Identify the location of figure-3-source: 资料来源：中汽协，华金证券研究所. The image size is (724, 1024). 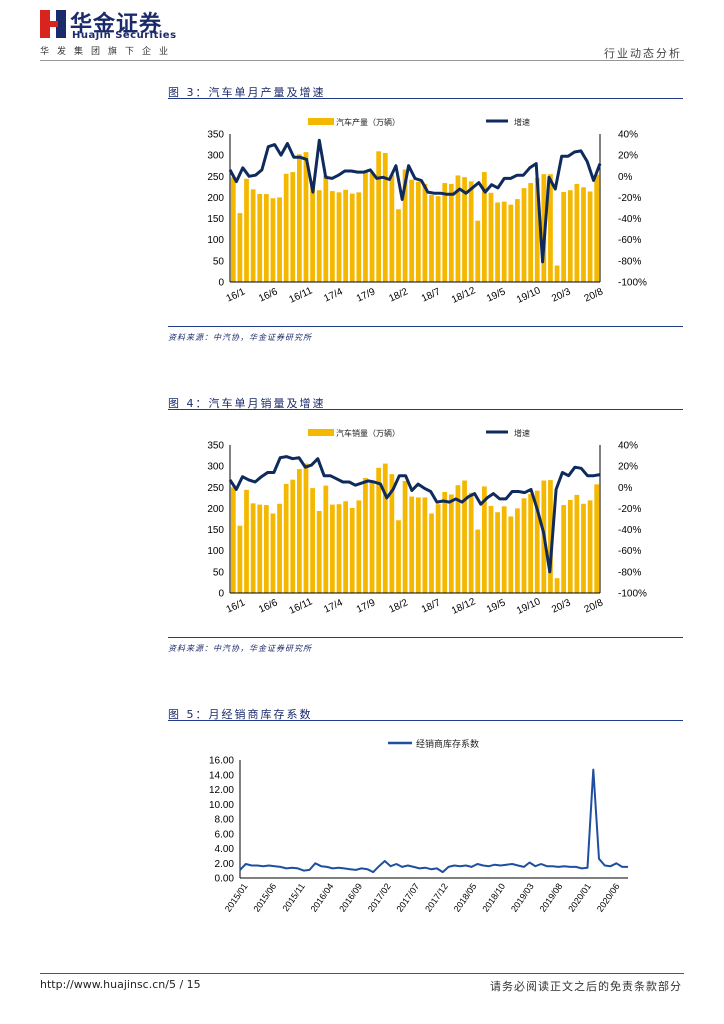
(240, 337).